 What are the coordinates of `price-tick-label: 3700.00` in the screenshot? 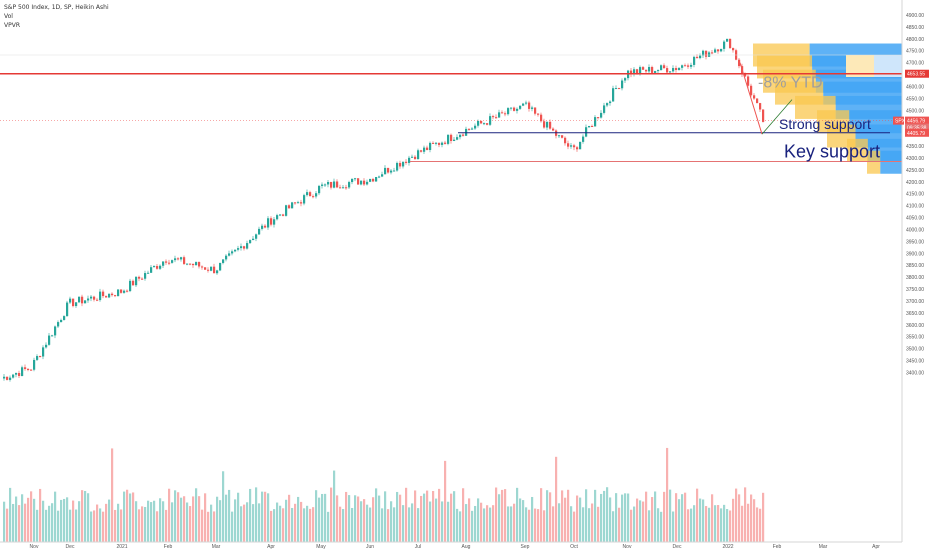 It's located at (915, 302).